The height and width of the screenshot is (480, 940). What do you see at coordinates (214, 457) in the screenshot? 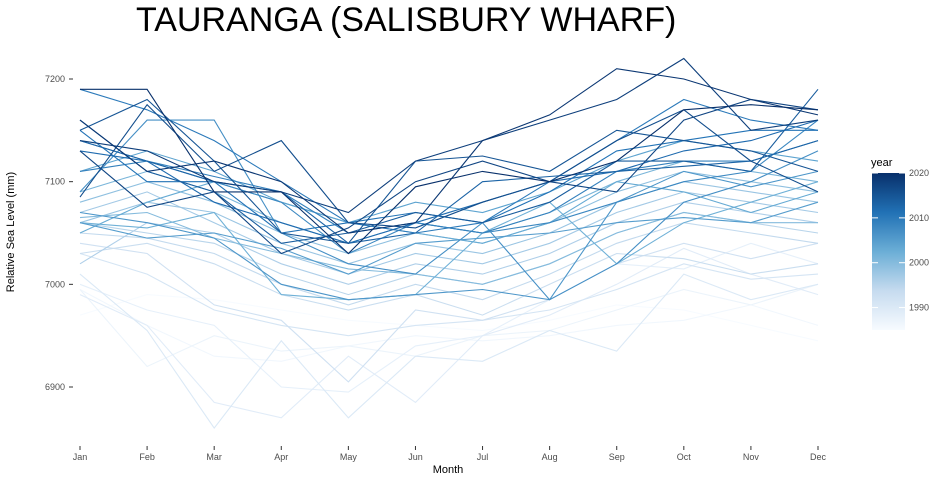
I see `x-tick-label: Mar` at bounding box center [214, 457].